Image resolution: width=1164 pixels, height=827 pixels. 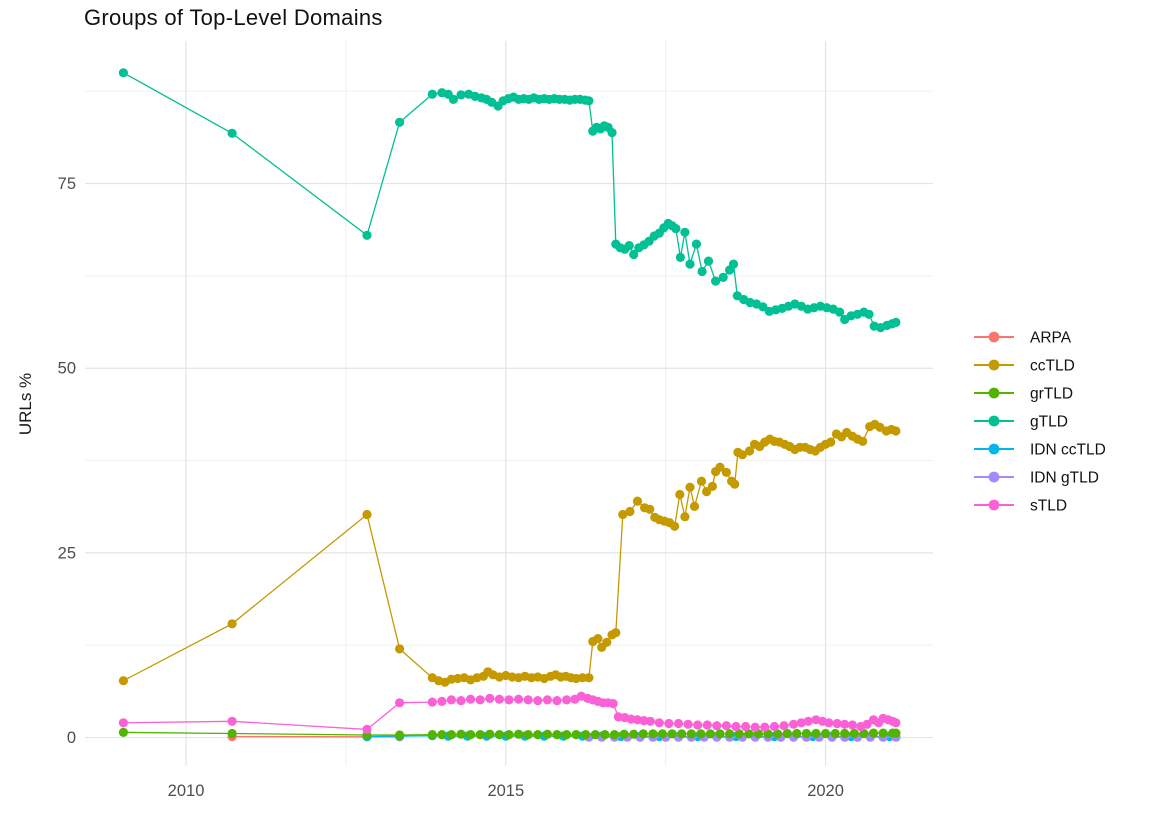 I want to click on legend-label-cctld: ccTLD, so click(x=1052, y=365).